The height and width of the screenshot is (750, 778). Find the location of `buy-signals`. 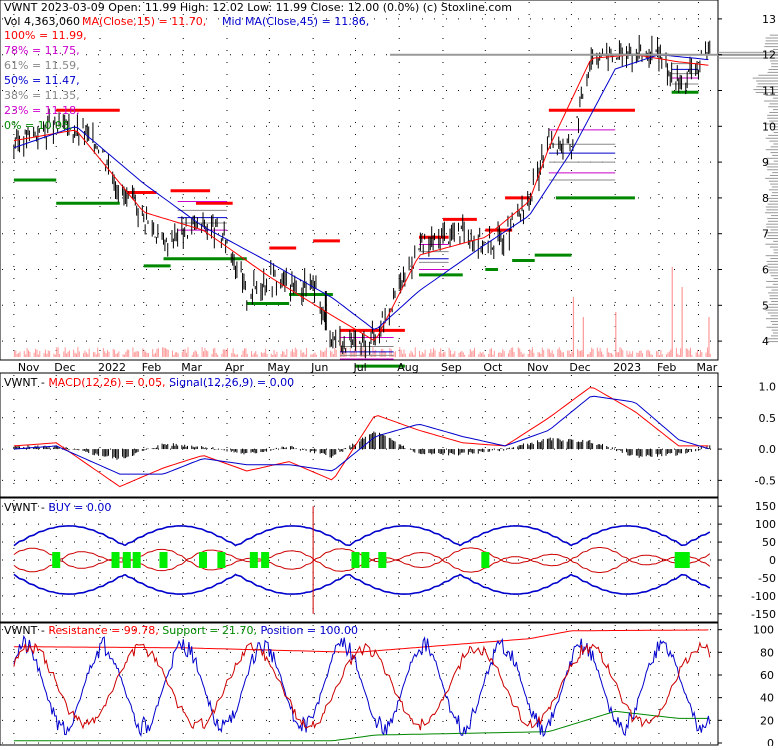

buy-signals is located at coordinates (371, 560).